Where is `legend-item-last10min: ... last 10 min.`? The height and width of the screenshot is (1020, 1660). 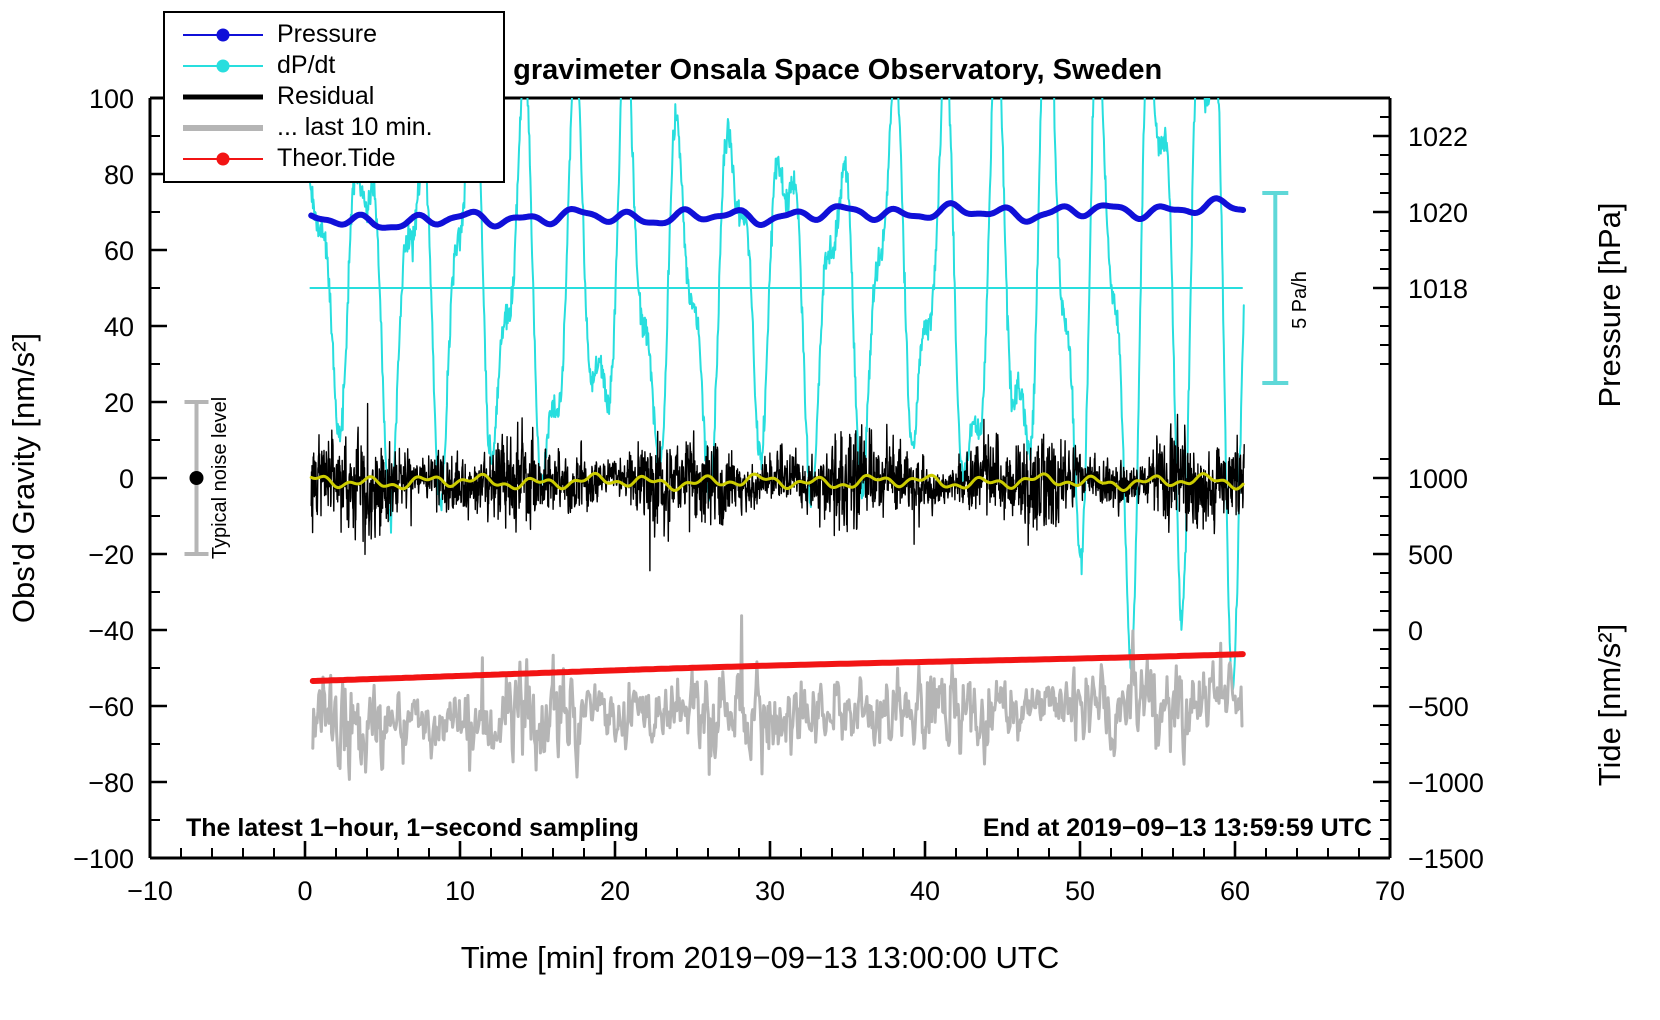 legend-item-last10min: ... last 10 min. is located at coordinates (334, 127).